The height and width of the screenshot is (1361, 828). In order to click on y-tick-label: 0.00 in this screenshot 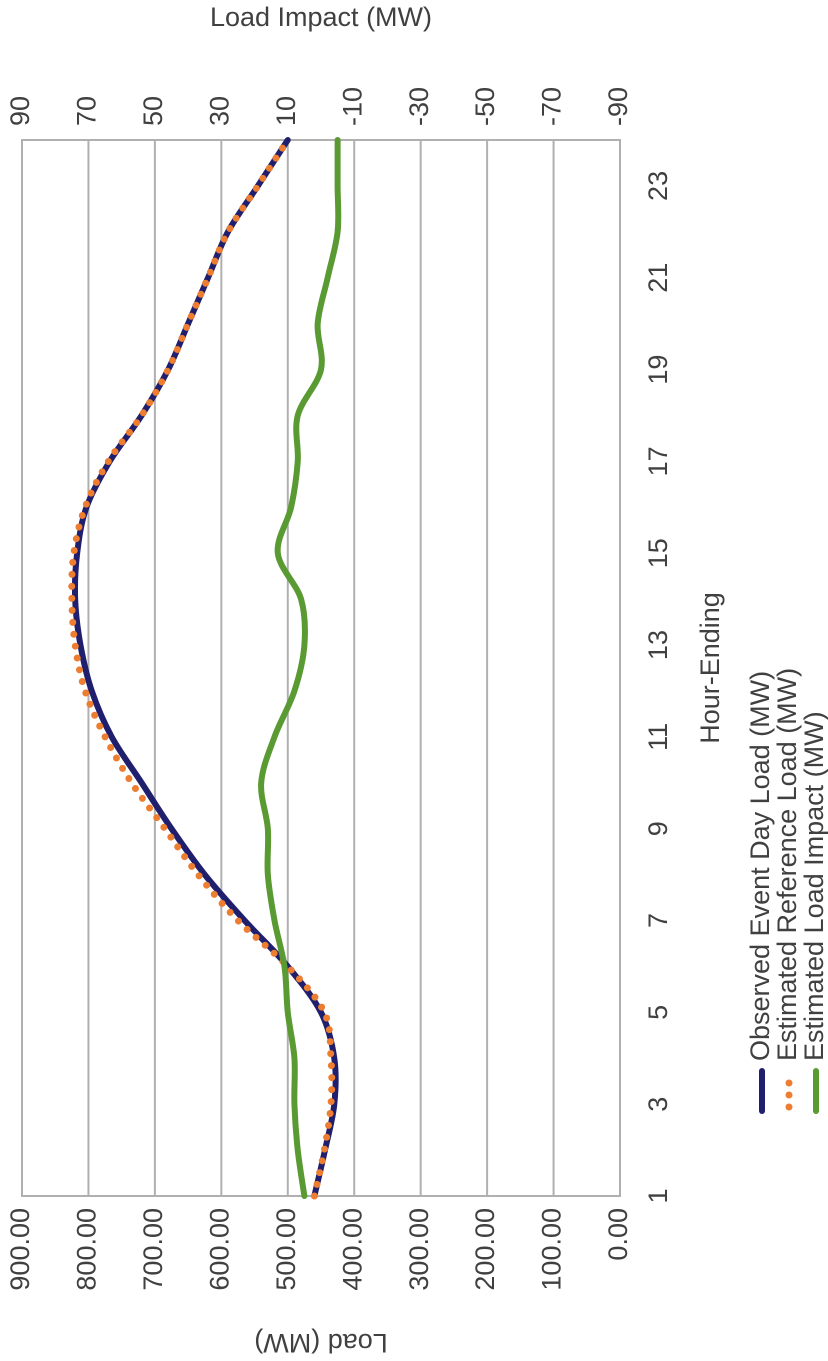, I will do `click(618, 1234)`.